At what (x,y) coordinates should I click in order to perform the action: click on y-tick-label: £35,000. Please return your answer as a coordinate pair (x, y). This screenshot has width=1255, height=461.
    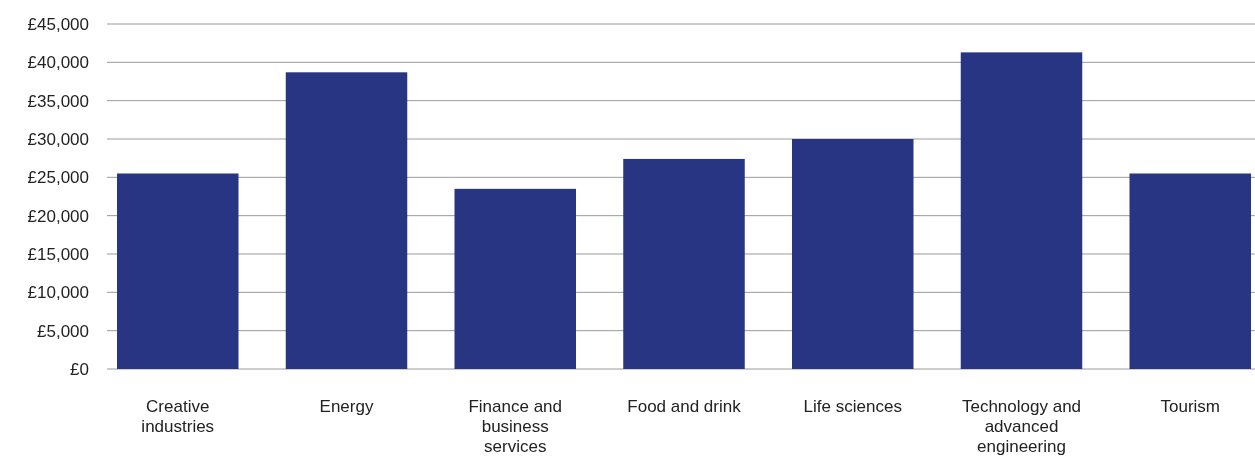
    Looking at the image, I should click on (58, 101).